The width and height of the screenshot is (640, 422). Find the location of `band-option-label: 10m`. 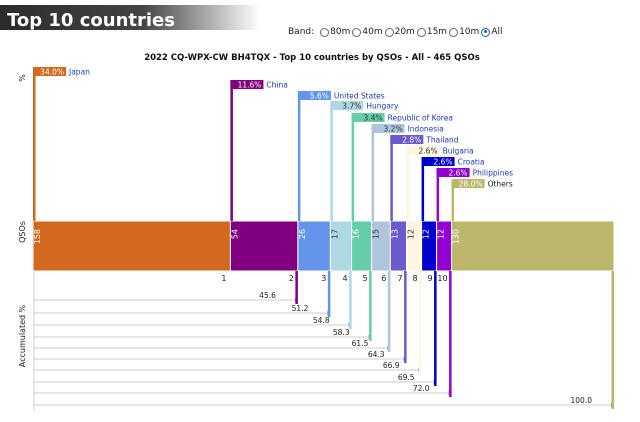

band-option-label: 10m is located at coordinates (469, 32).